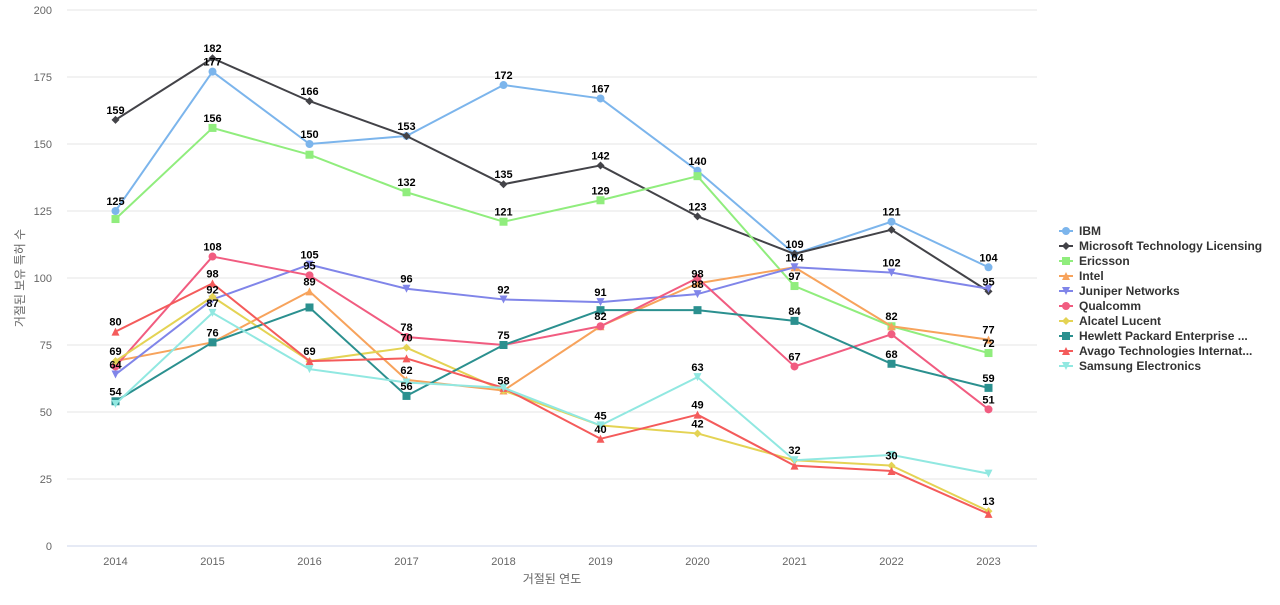 This screenshot has height=605, width=1280. I want to click on data-label: 132, so click(406, 183).